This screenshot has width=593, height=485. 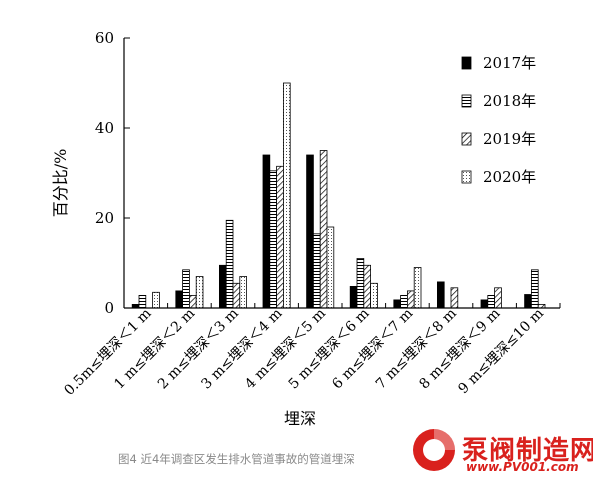 What do you see at coordinates (104, 218) in the screenshot?
I see `y-tick-label: 20` at bounding box center [104, 218].